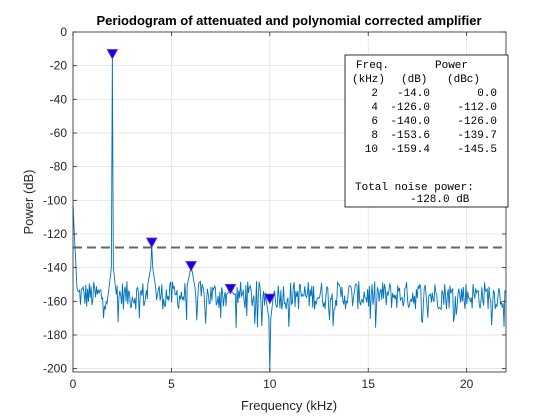  I want to click on y-tick-label: -100, so click(55, 200).